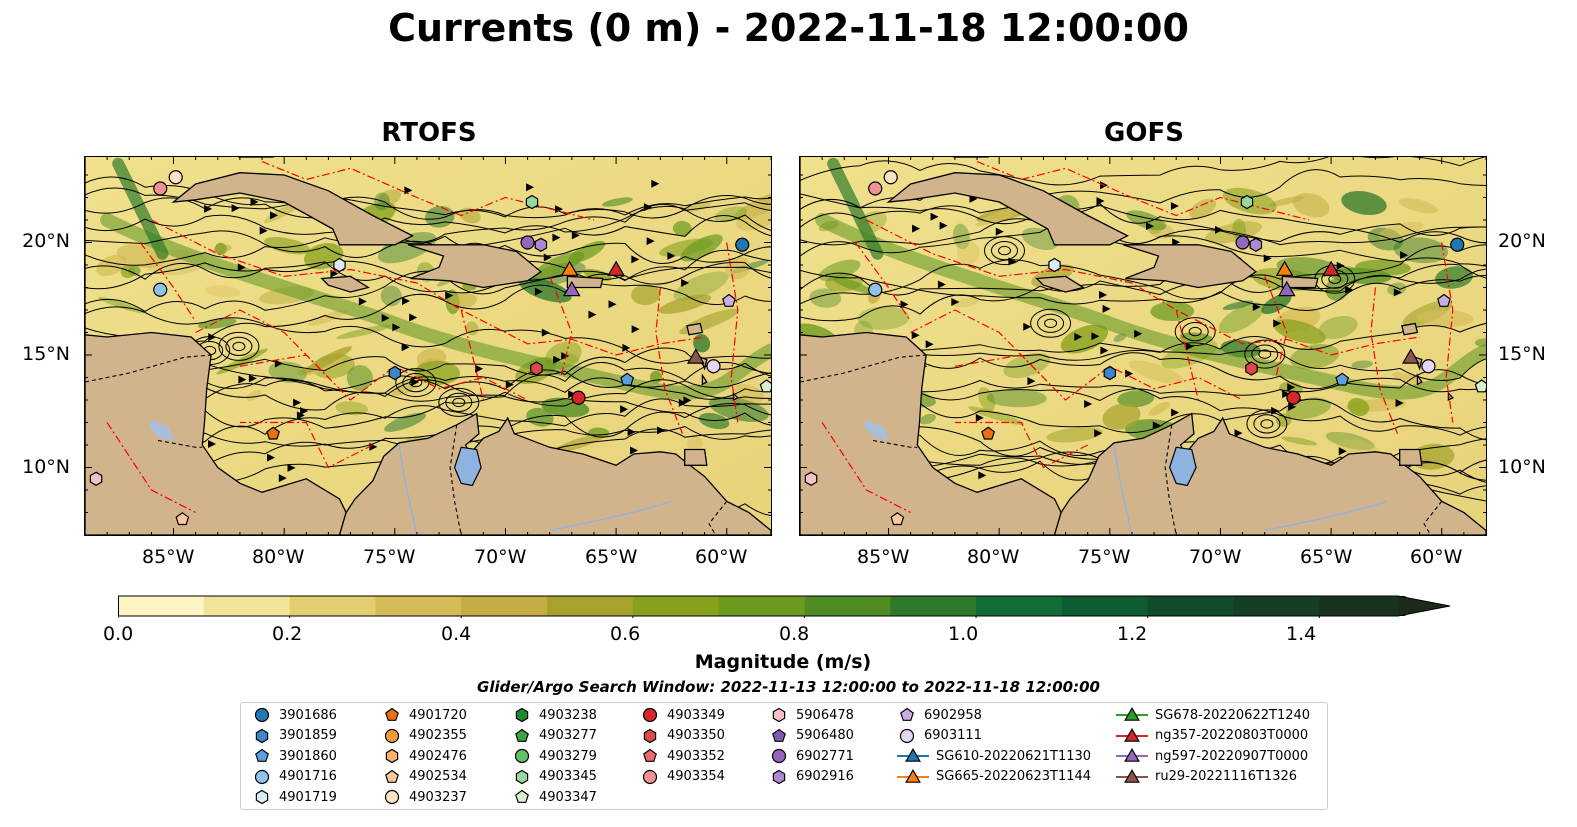 The height and width of the screenshot is (827, 1577). What do you see at coordinates (625, 634) in the screenshot?
I see `cbar-tick-3: 0.6` at bounding box center [625, 634].